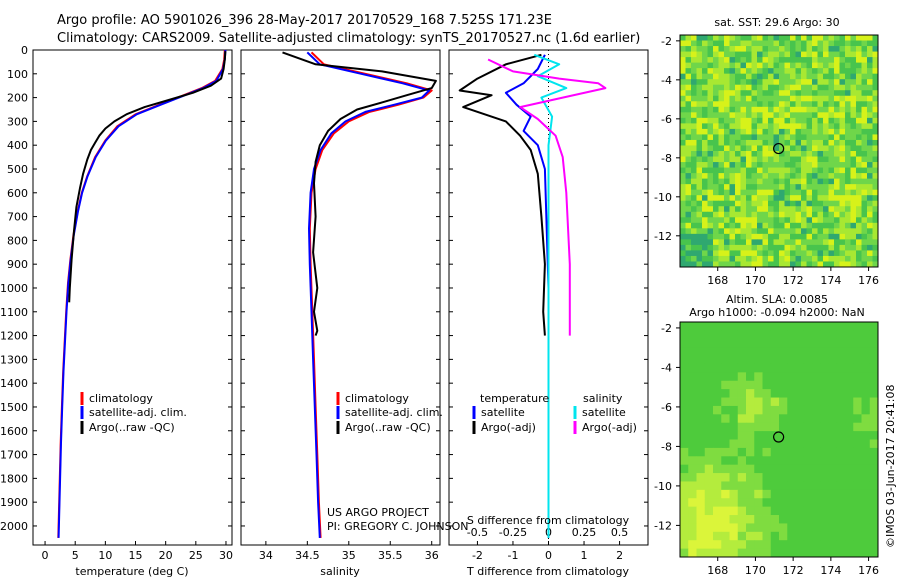  Describe the element at coordinates (17, 264) in the screenshot. I see `depth-tick-label: 900` at that location.